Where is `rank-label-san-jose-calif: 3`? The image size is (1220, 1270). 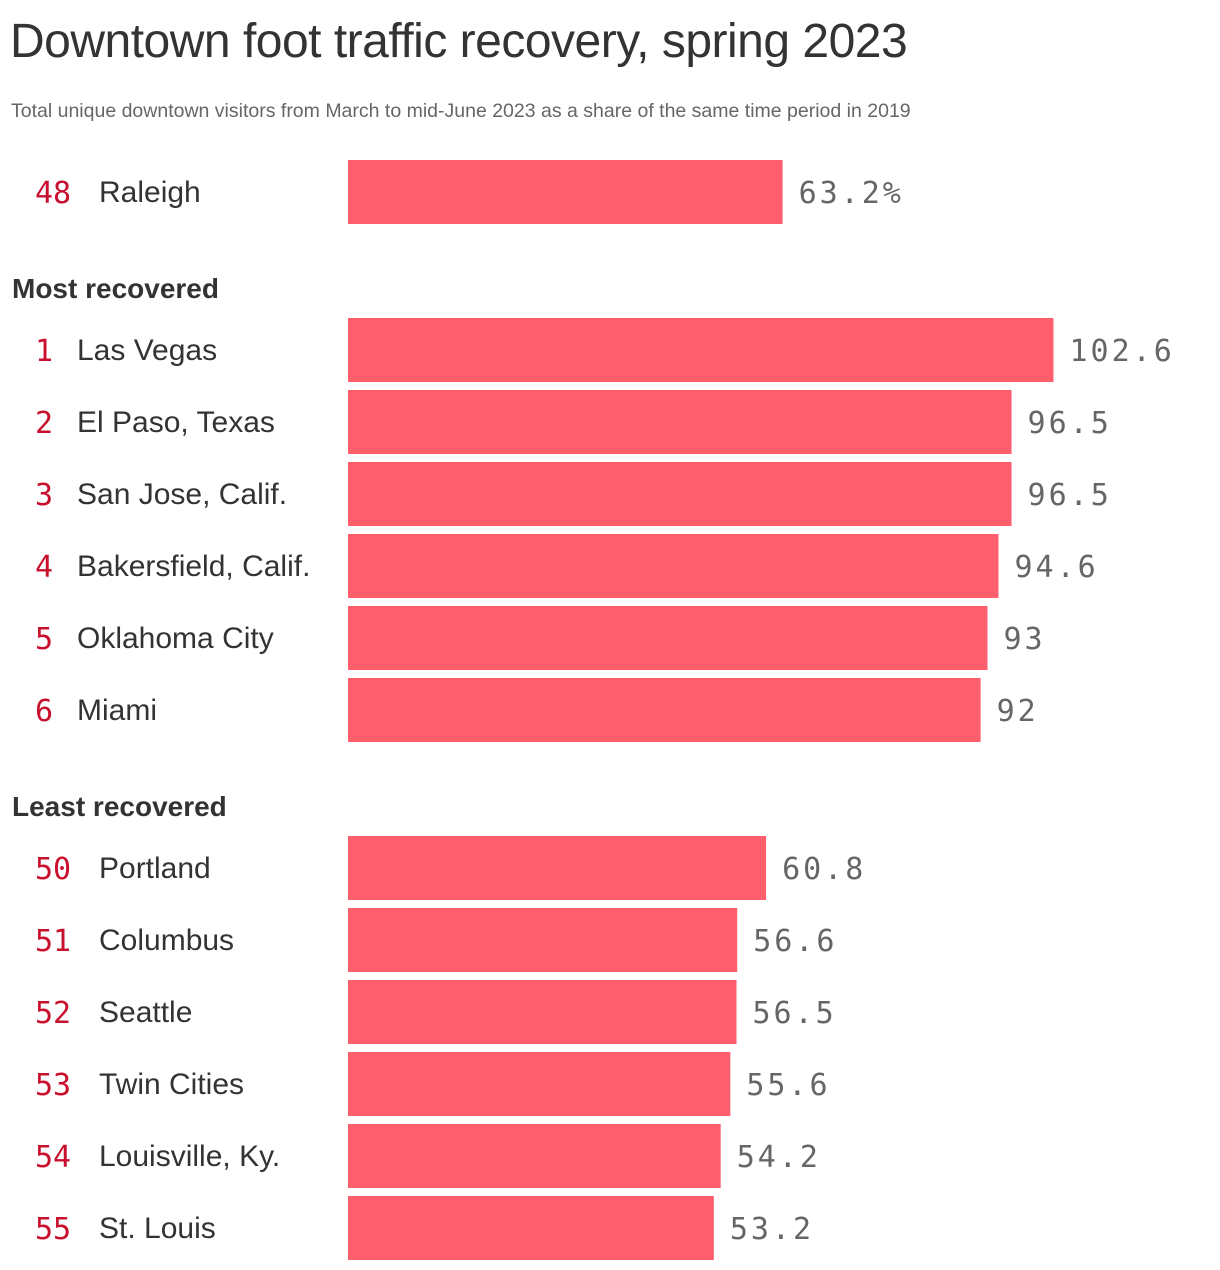
rank-label-san-jose-calif: 3 is located at coordinates (44, 495).